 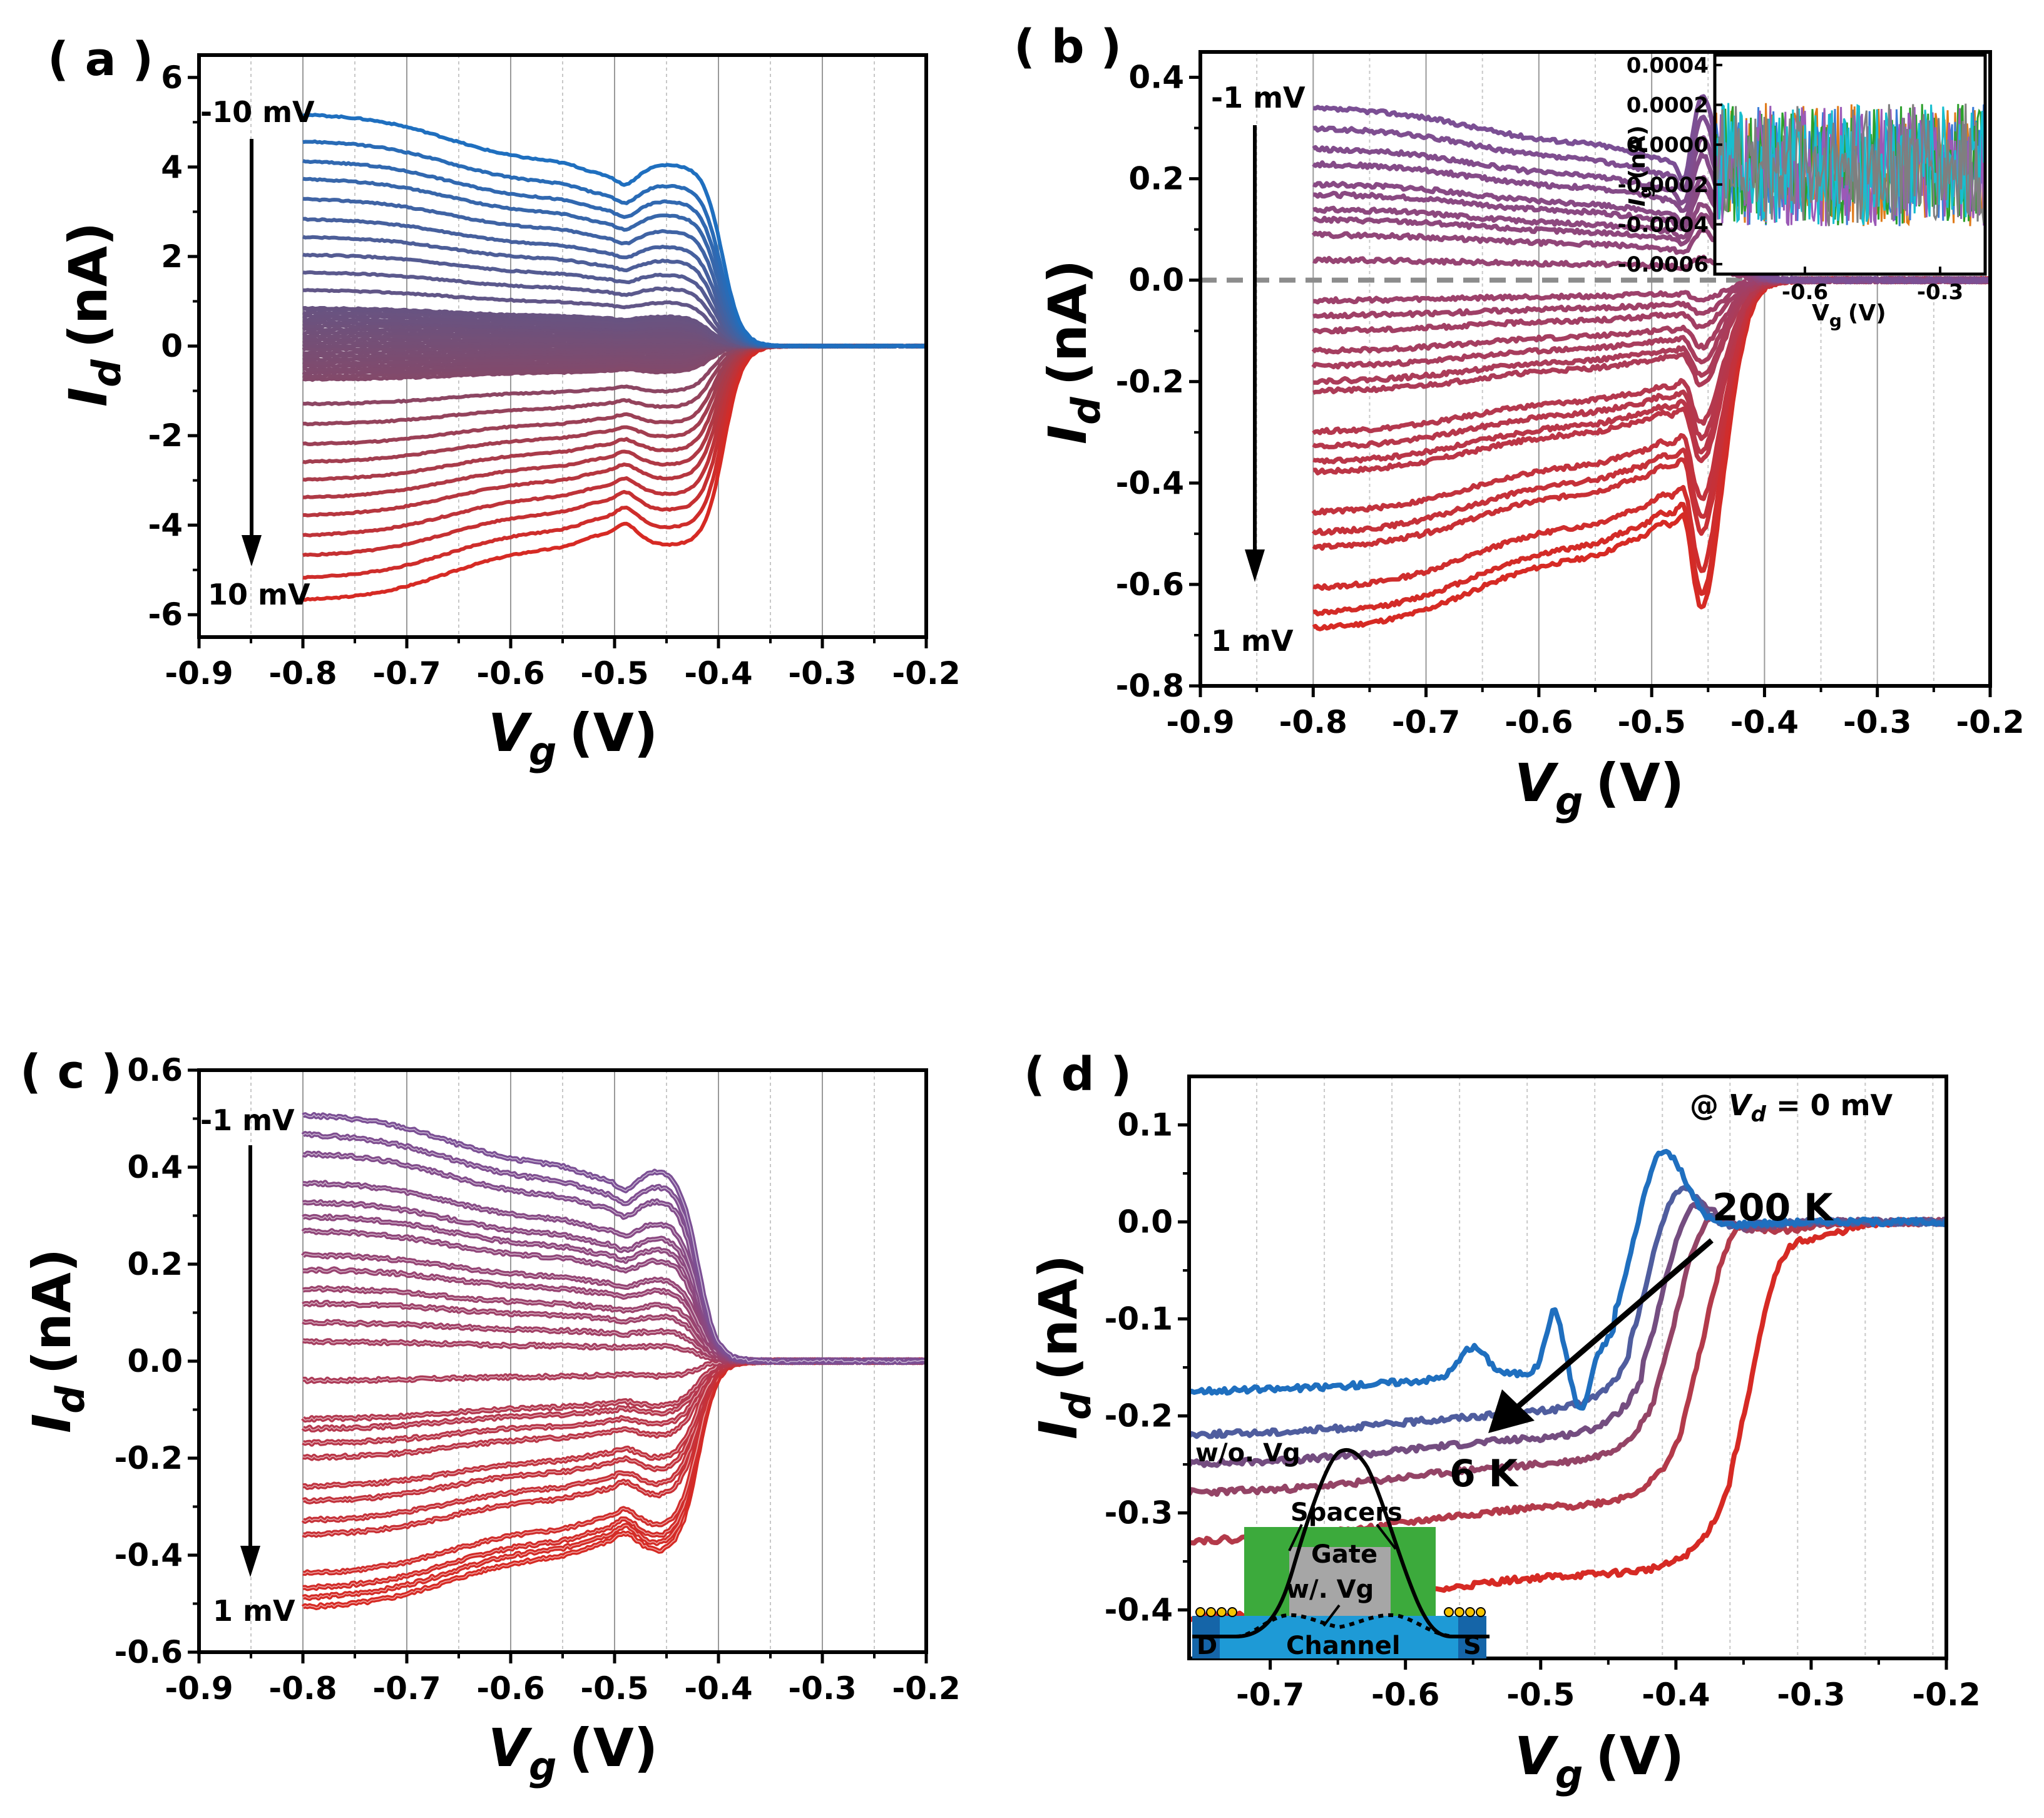 What do you see at coordinates (1067, 434) in the screenshot?
I see `panel-b-ylabel-var: I` at bounding box center [1067, 434].